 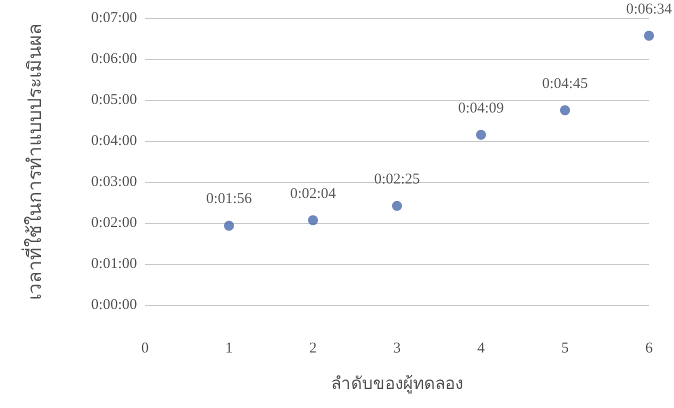 I want to click on y-axis-title: เวลาที่ใช้ในการทำแบบประเมินผล, so click(x=33, y=161).